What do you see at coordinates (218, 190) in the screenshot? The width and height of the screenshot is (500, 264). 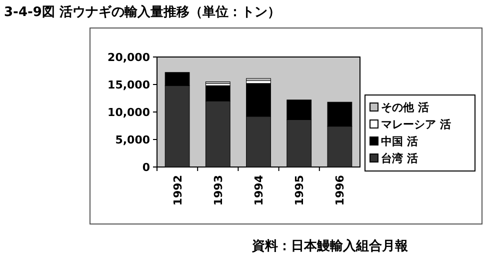 I see `x-tick-label: 1993` at bounding box center [218, 190].